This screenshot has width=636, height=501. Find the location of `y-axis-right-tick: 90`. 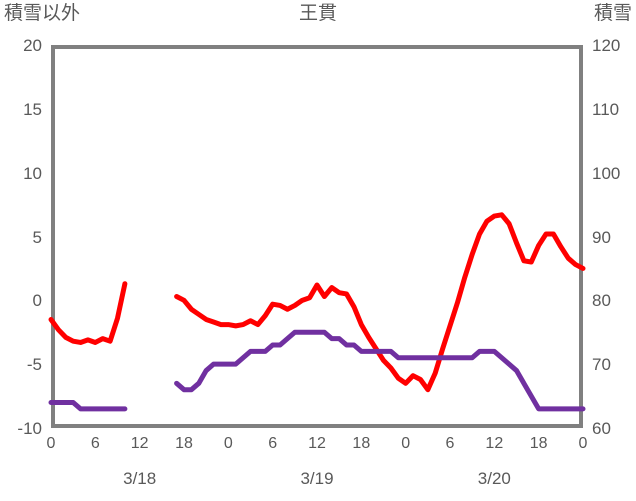

y-axis-right-tick: 90 is located at coordinates (601, 237).